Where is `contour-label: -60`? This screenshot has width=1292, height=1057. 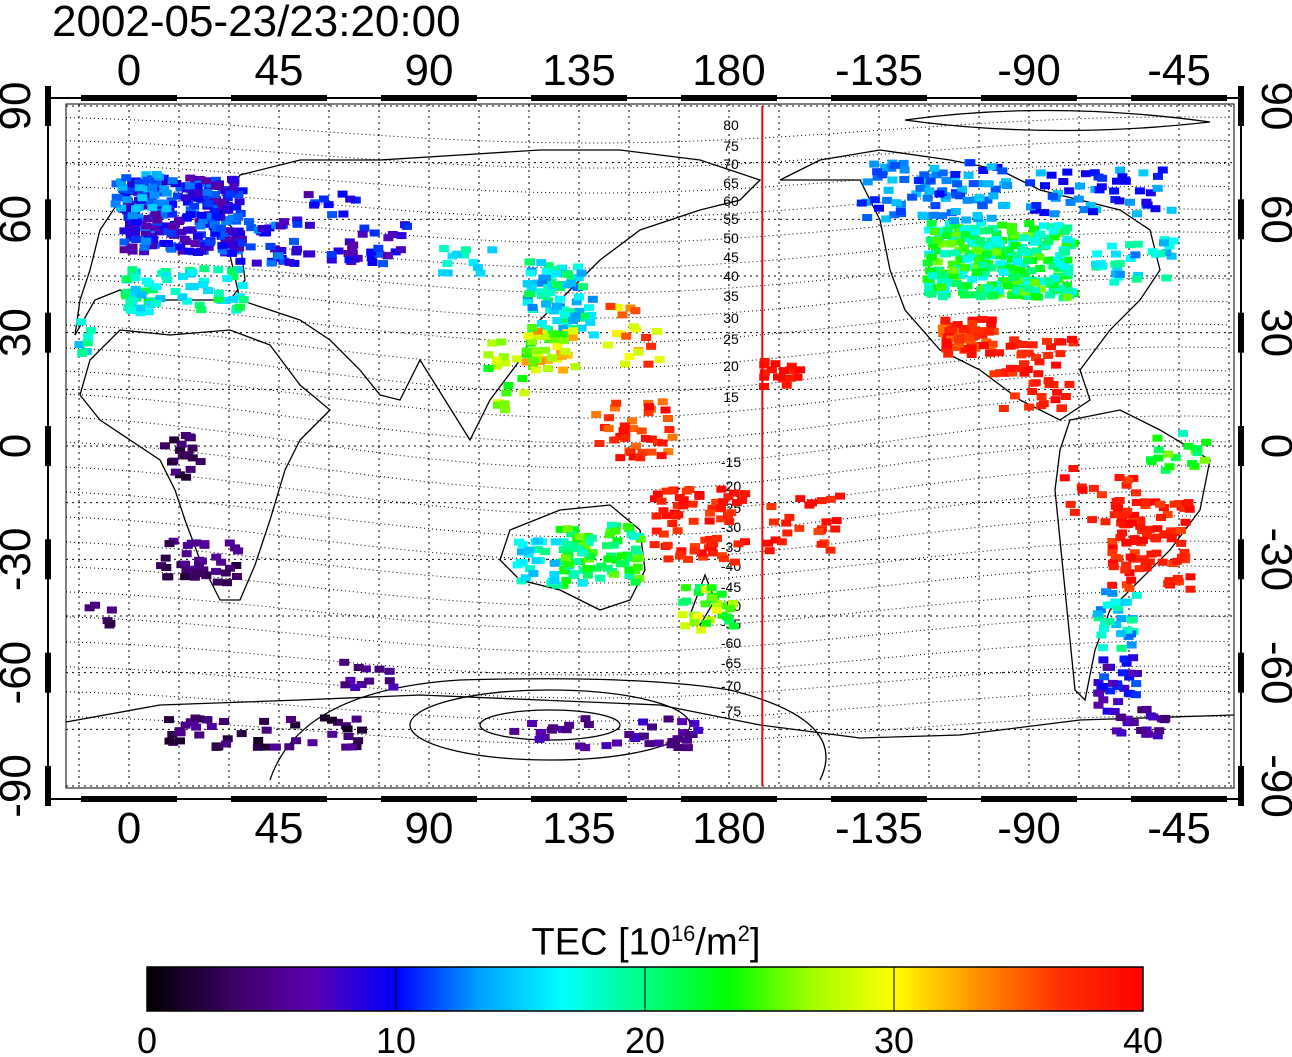 contour-label: -60 is located at coordinates (731, 643).